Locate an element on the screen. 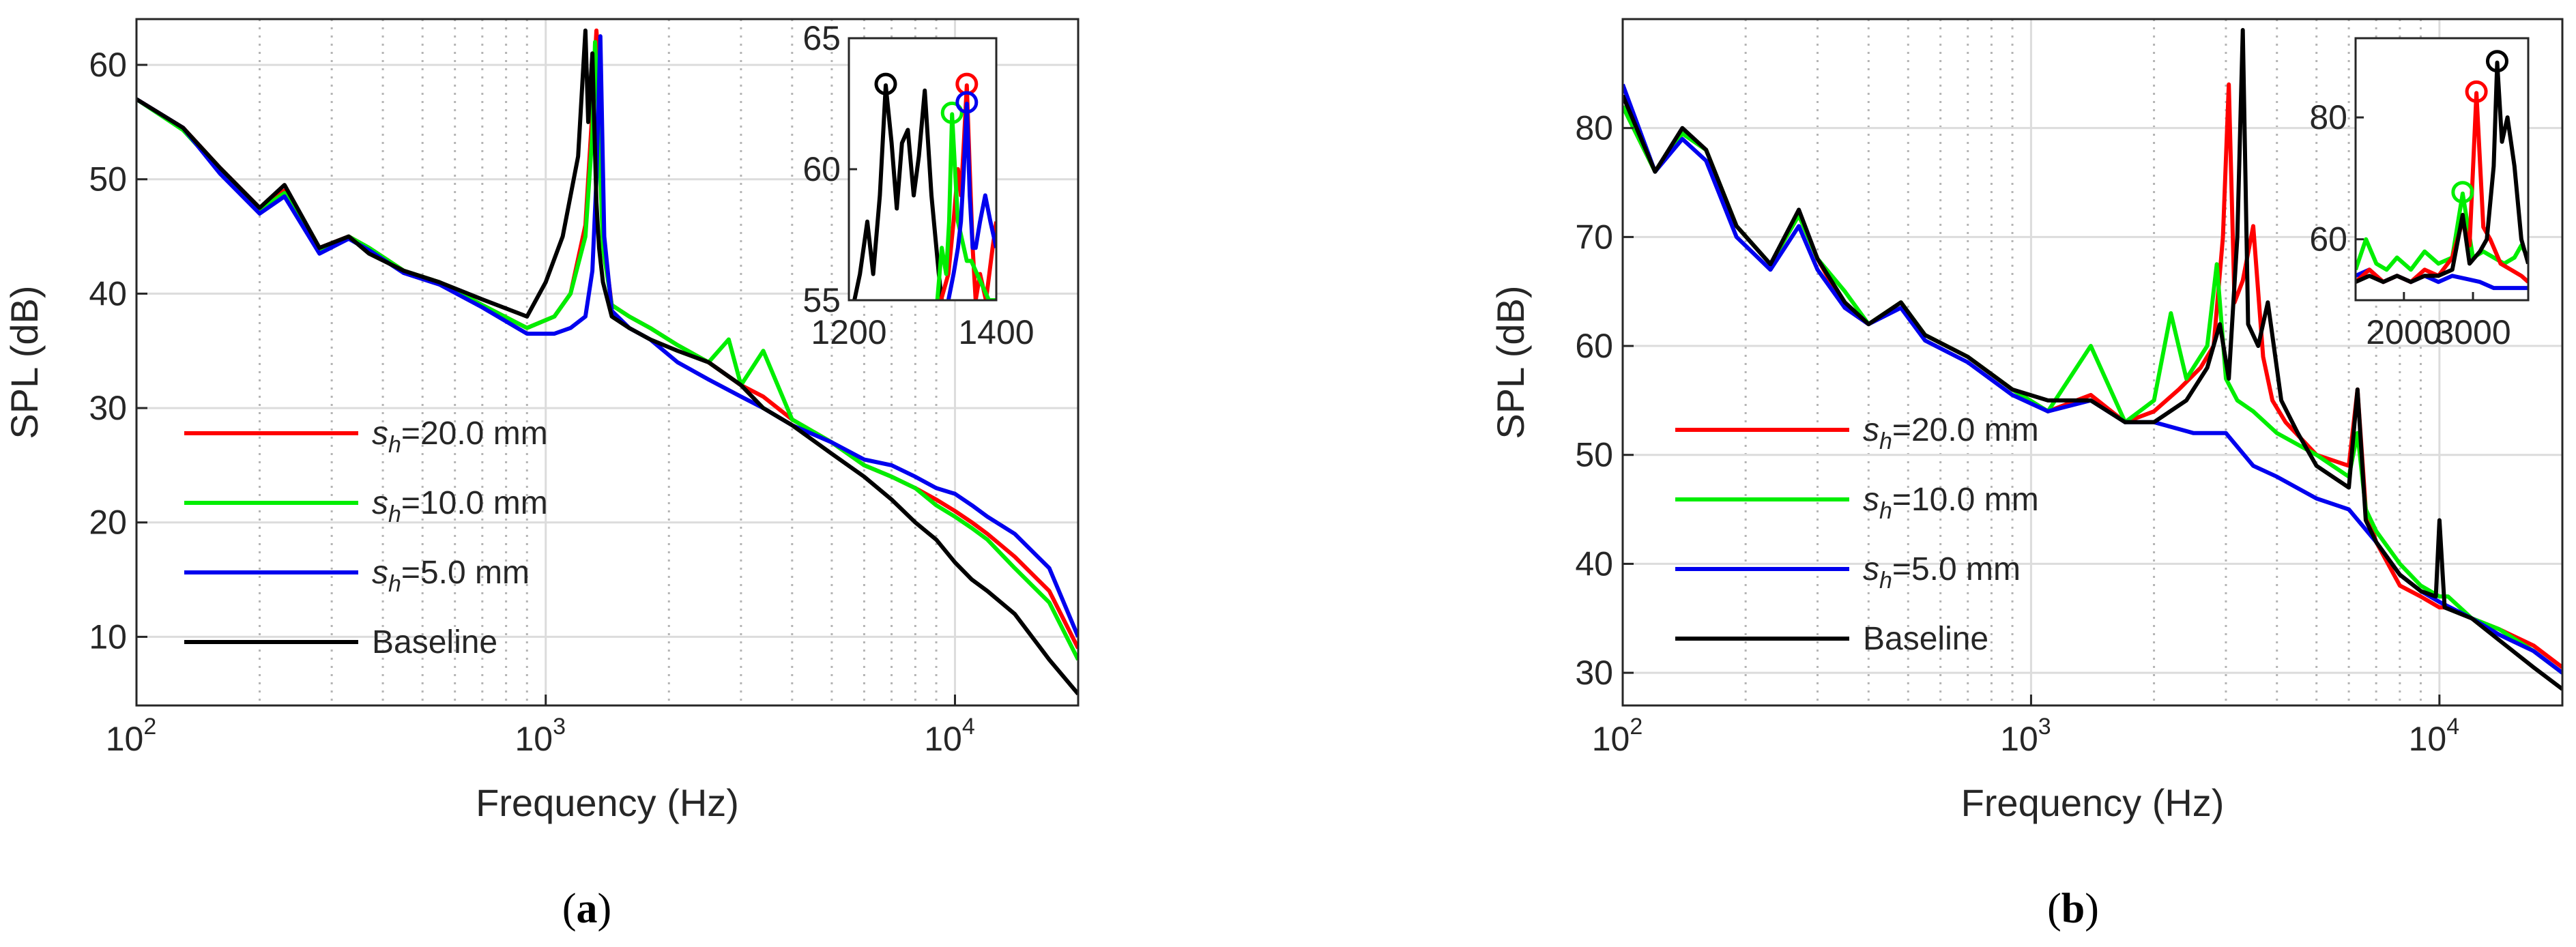 The height and width of the screenshot is (947, 2576). inset-x-tick-label: 1200 is located at coordinates (848, 332).